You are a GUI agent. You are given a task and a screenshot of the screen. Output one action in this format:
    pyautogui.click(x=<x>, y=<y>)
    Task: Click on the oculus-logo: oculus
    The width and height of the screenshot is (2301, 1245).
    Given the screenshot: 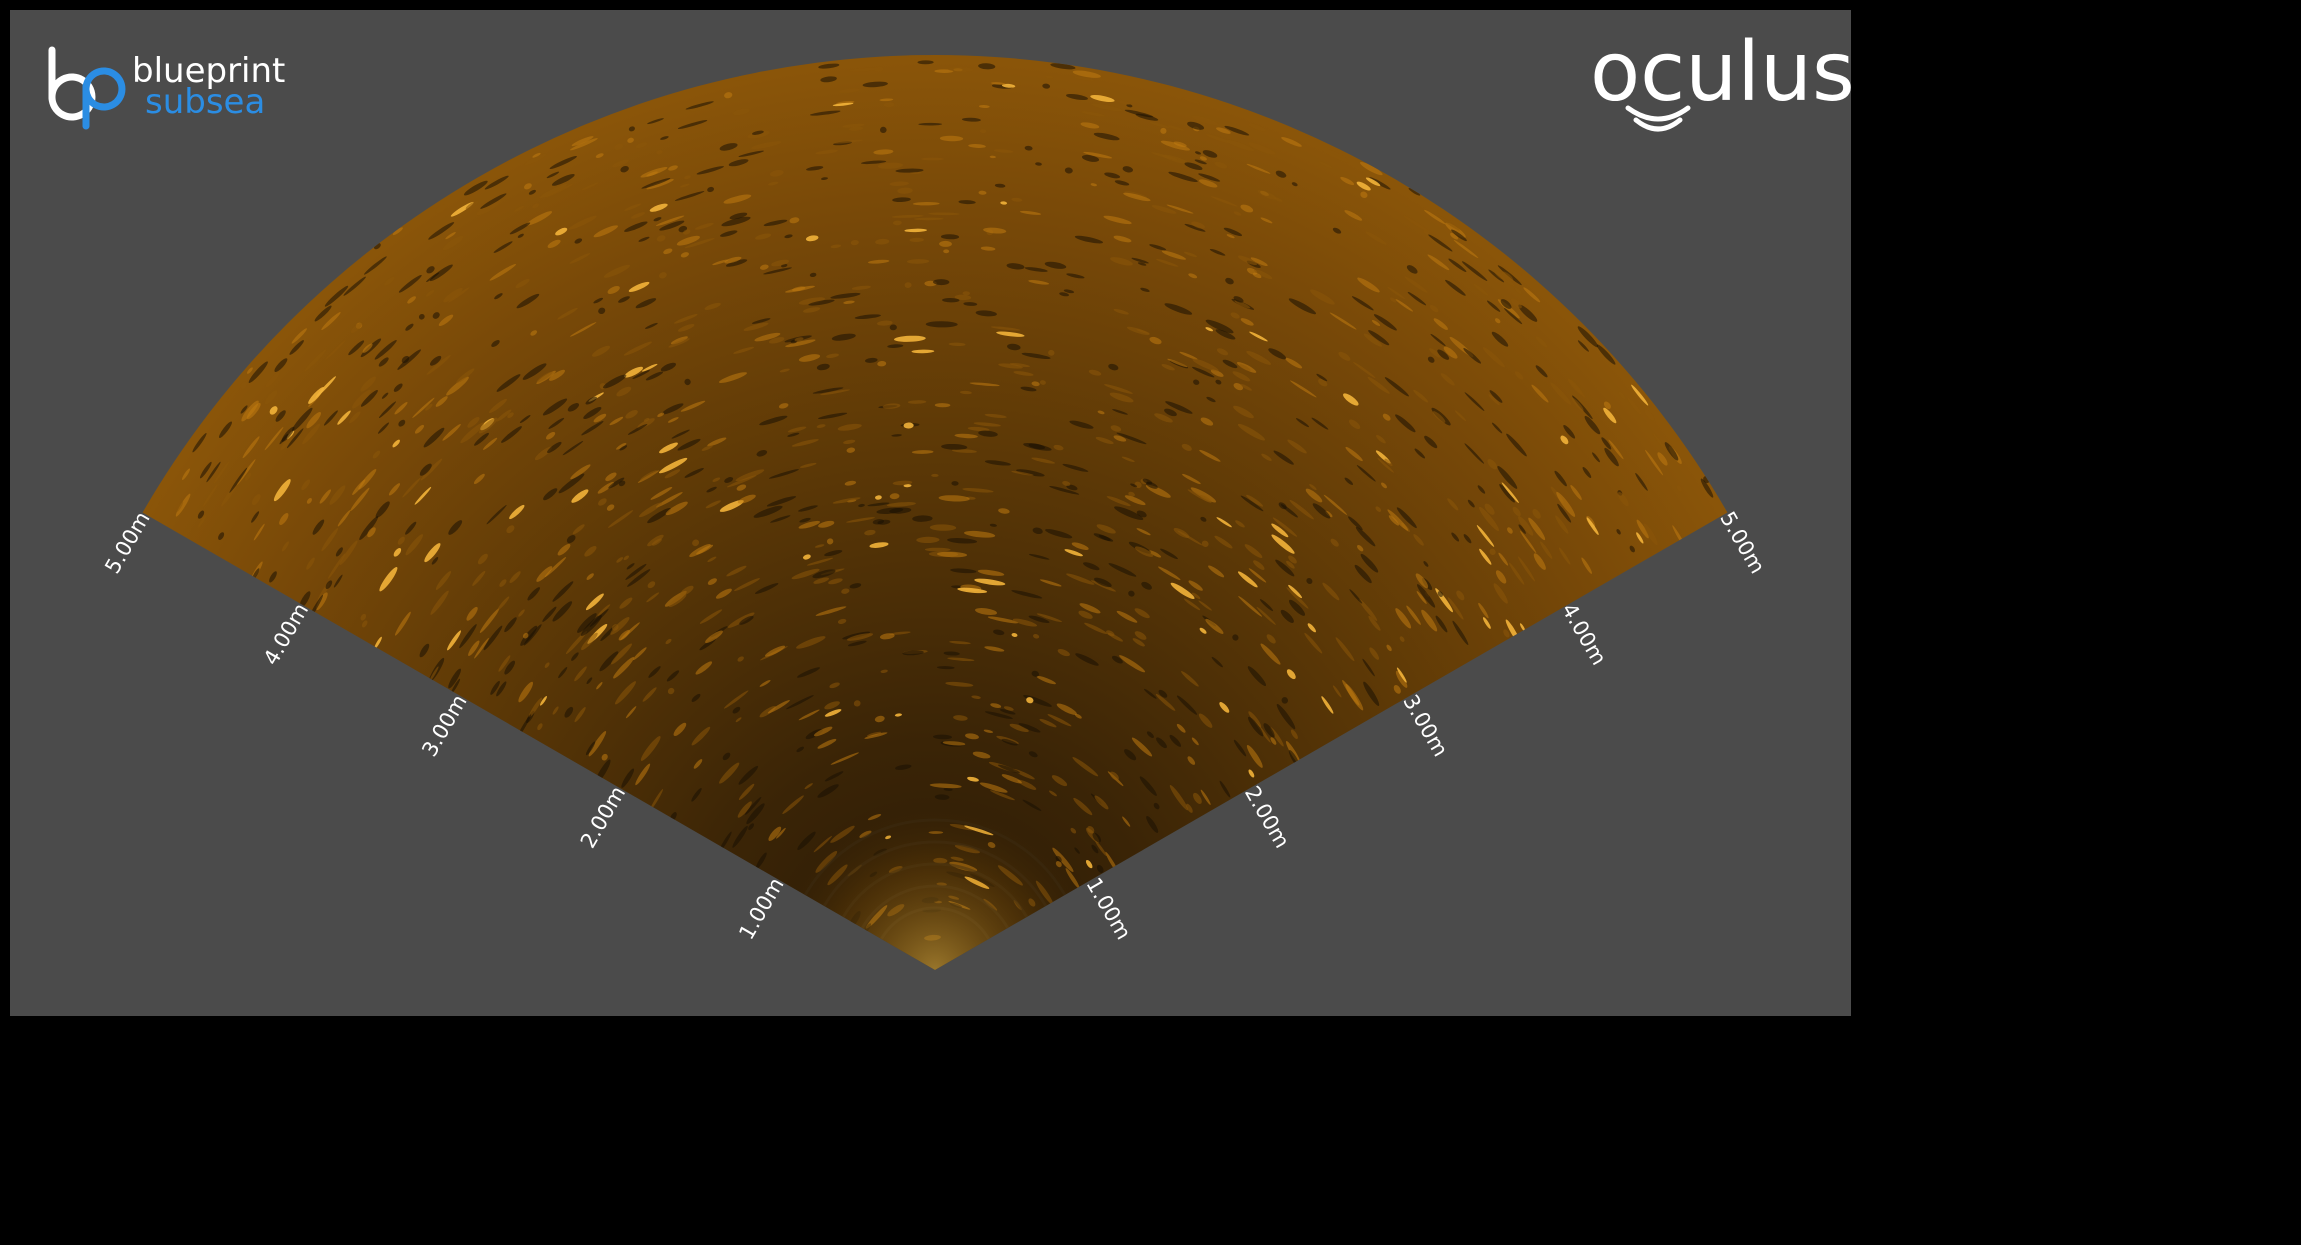 What is the action you would take?
    pyautogui.click(x=1720, y=78)
    